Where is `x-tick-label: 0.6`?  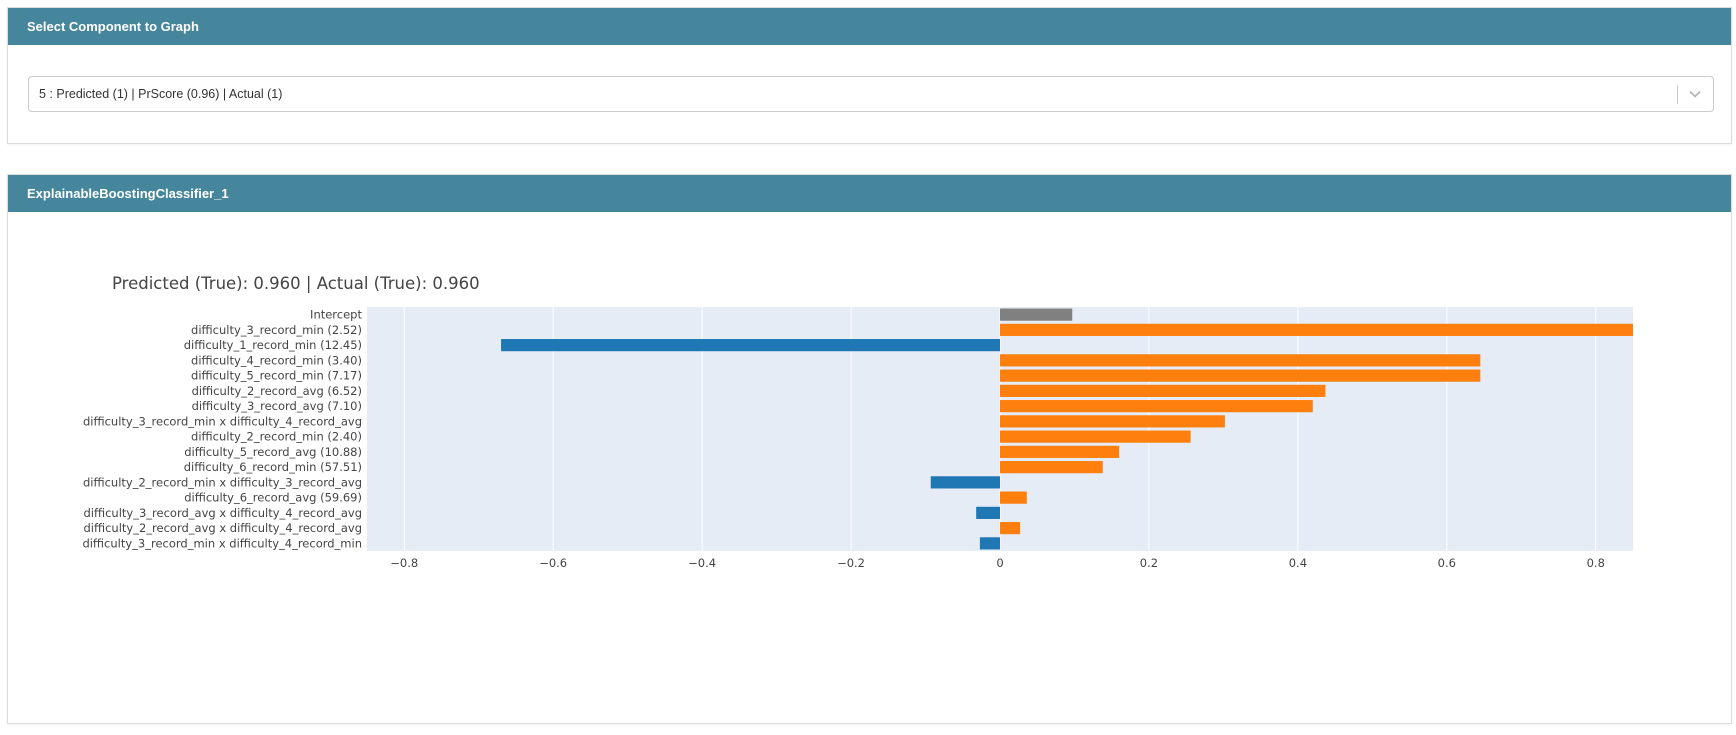 x-tick-label: 0.6 is located at coordinates (1447, 563).